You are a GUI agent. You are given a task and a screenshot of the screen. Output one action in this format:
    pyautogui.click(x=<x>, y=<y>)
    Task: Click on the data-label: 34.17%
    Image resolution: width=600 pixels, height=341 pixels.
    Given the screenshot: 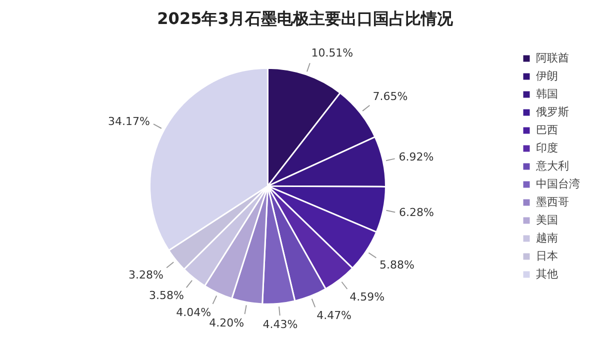 What is the action you would take?
    pyautogui.click(x=129, y=121)
    